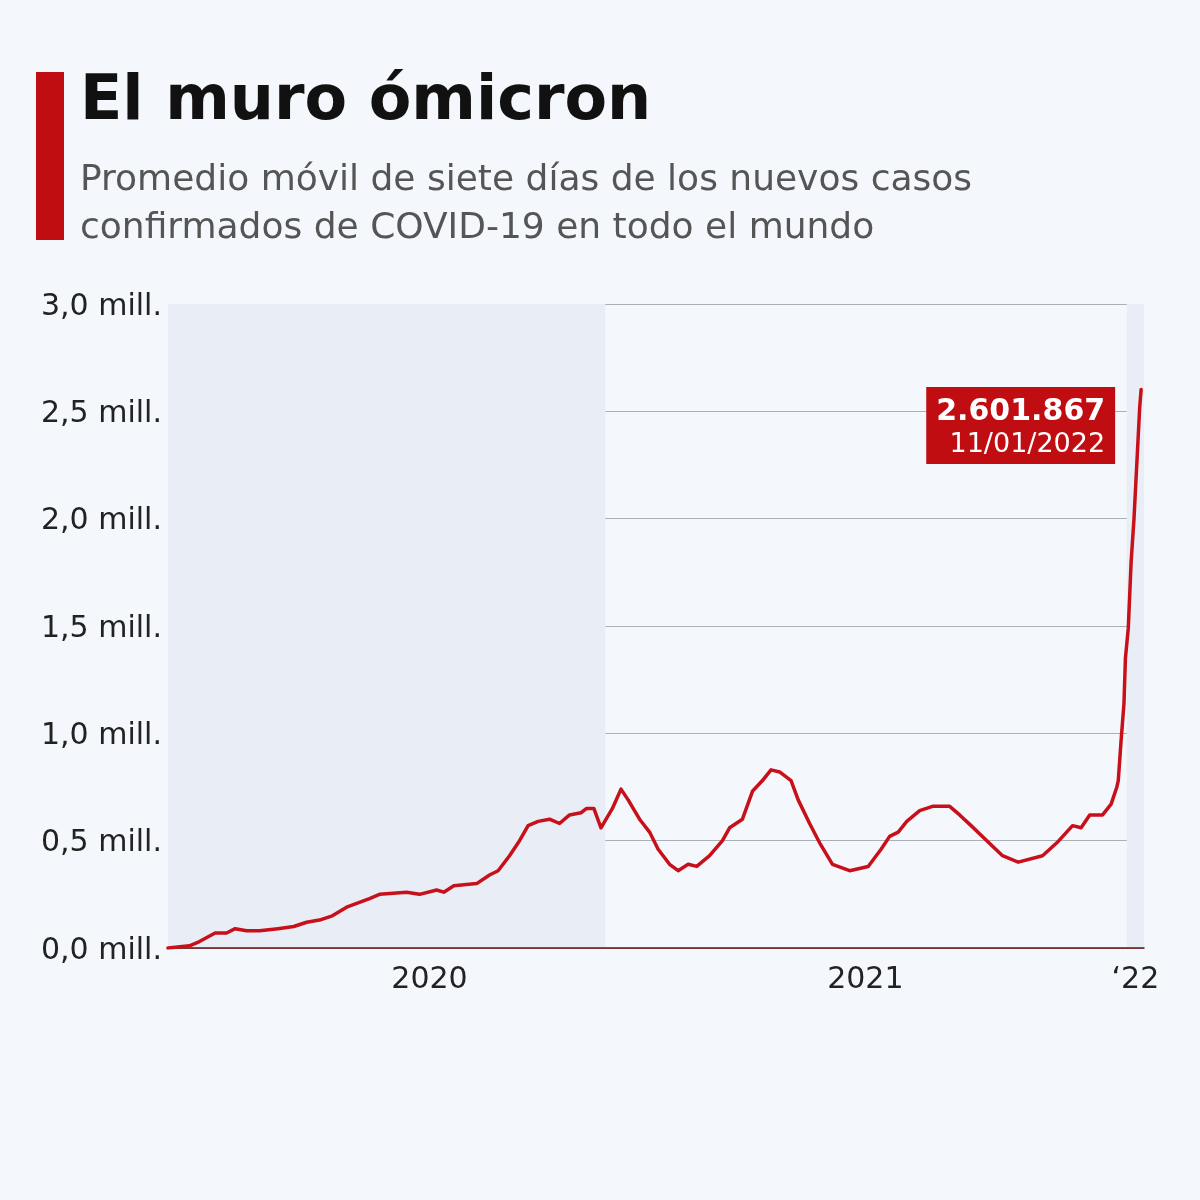  I want to click on chart-subtitle: Promedio móvil de siete días de los nuevos casos confirmados de COVID-19 en todo el mundo, so click(527, 202).